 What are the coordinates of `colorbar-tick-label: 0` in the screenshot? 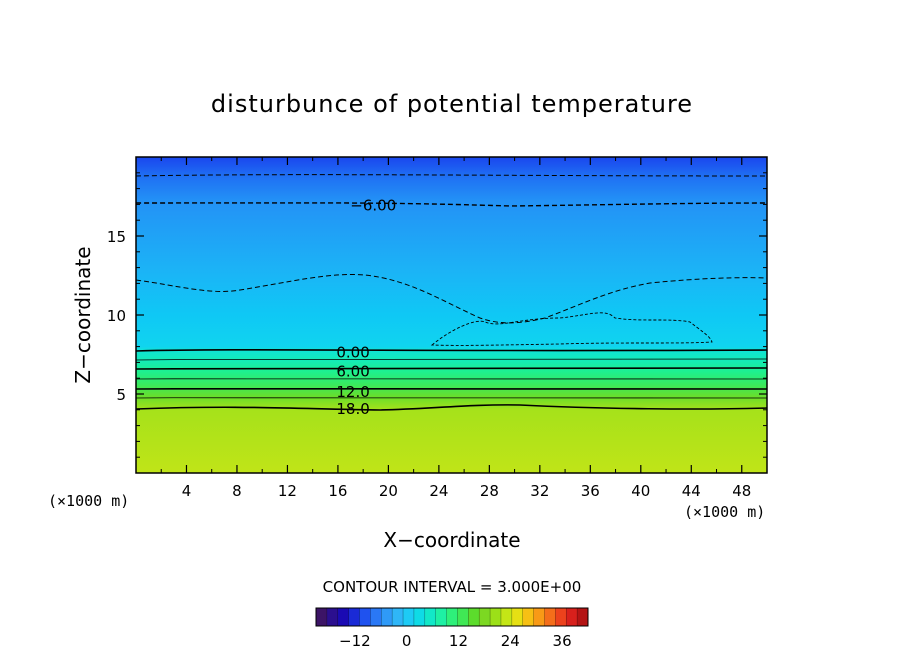 It's located at (407, 641).